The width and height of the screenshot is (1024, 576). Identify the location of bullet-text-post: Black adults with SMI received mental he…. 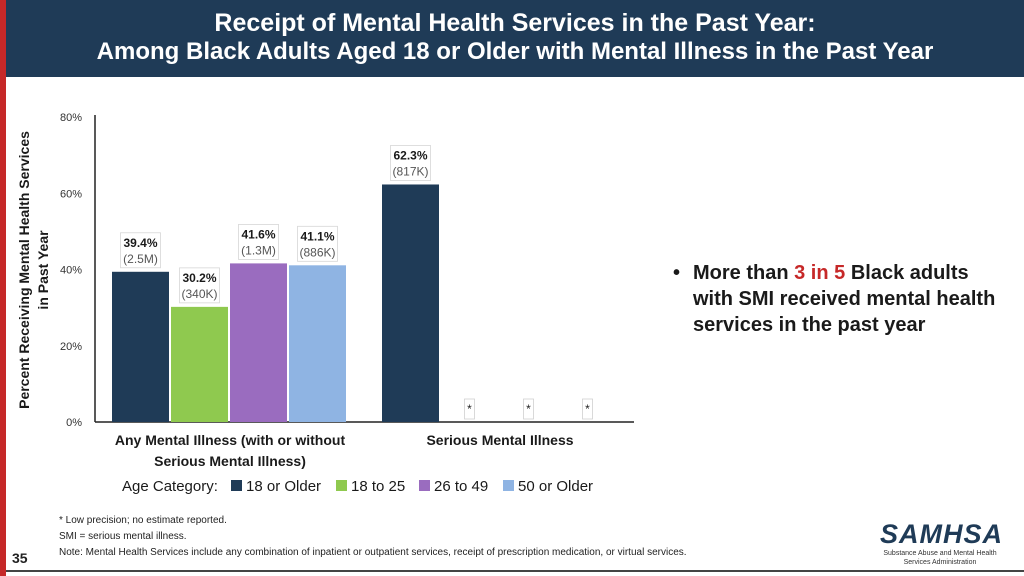
(844, 299).